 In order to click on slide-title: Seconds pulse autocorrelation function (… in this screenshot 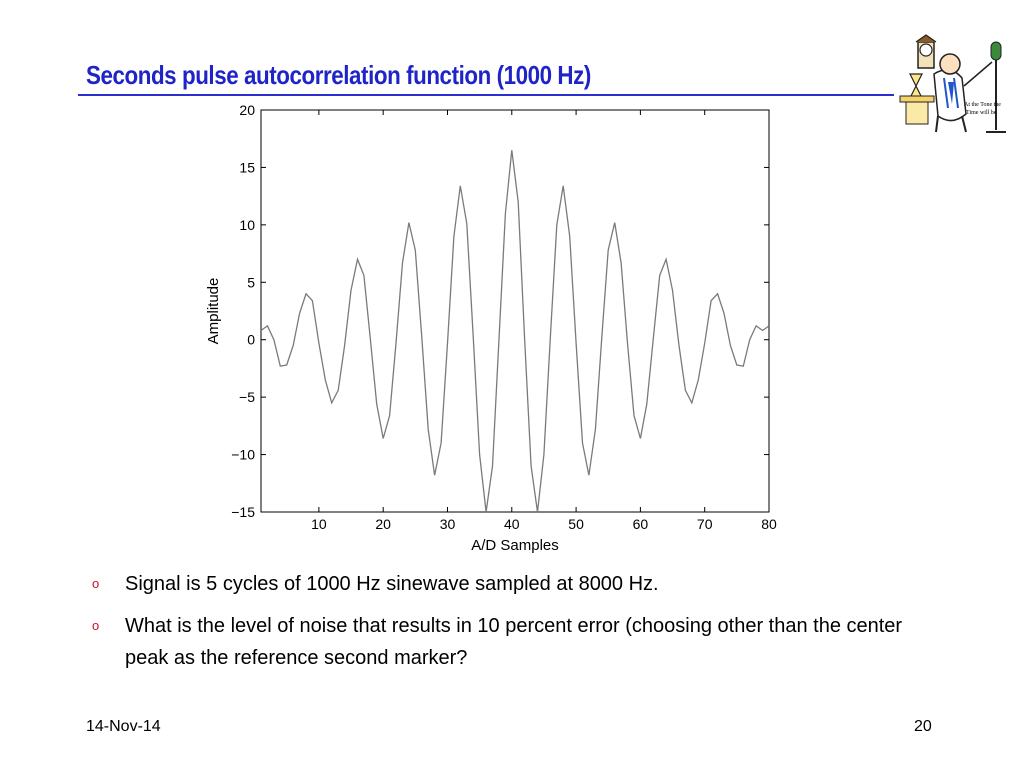, I will do `click(338, 75)`.